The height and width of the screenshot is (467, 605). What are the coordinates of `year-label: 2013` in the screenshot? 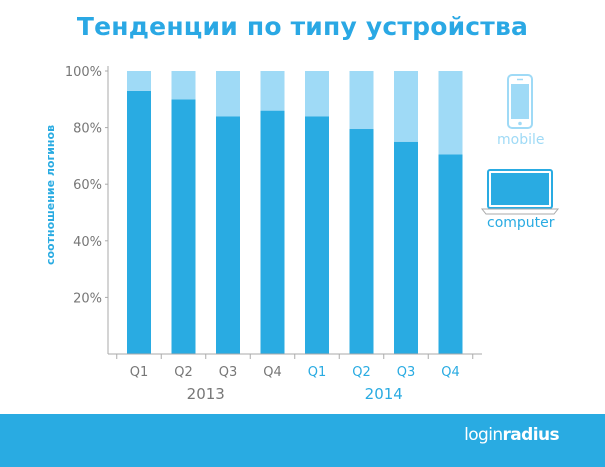 It's located at (206, 394).